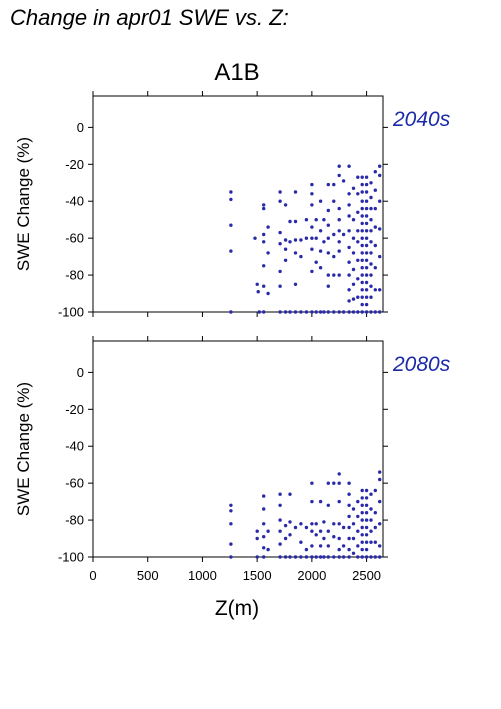  What do you see at coordinates (237, 608) in the screenshot?
I see `x-axis-label: Z(m)` at bounding box center [237, 608].